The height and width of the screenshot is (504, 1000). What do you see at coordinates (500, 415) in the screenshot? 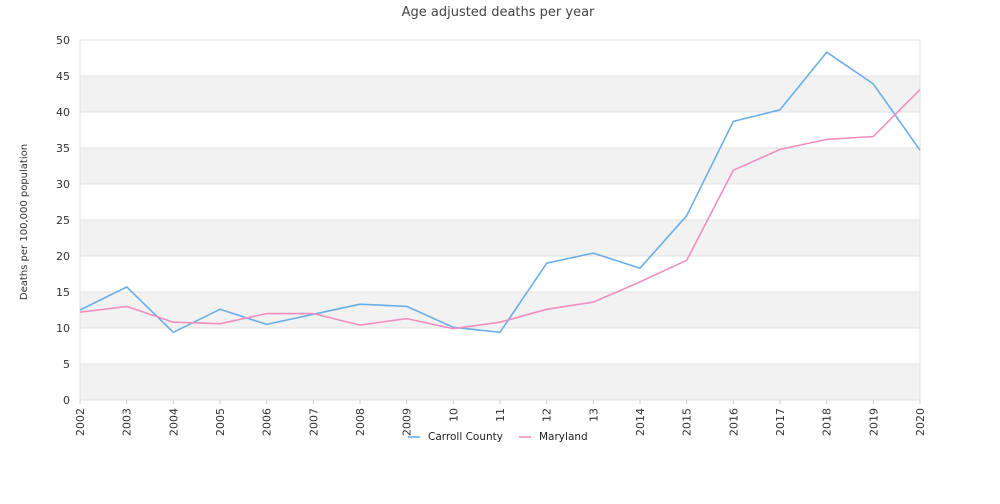
I see `x-tick-label: 11` at bounding box center [500, 415].